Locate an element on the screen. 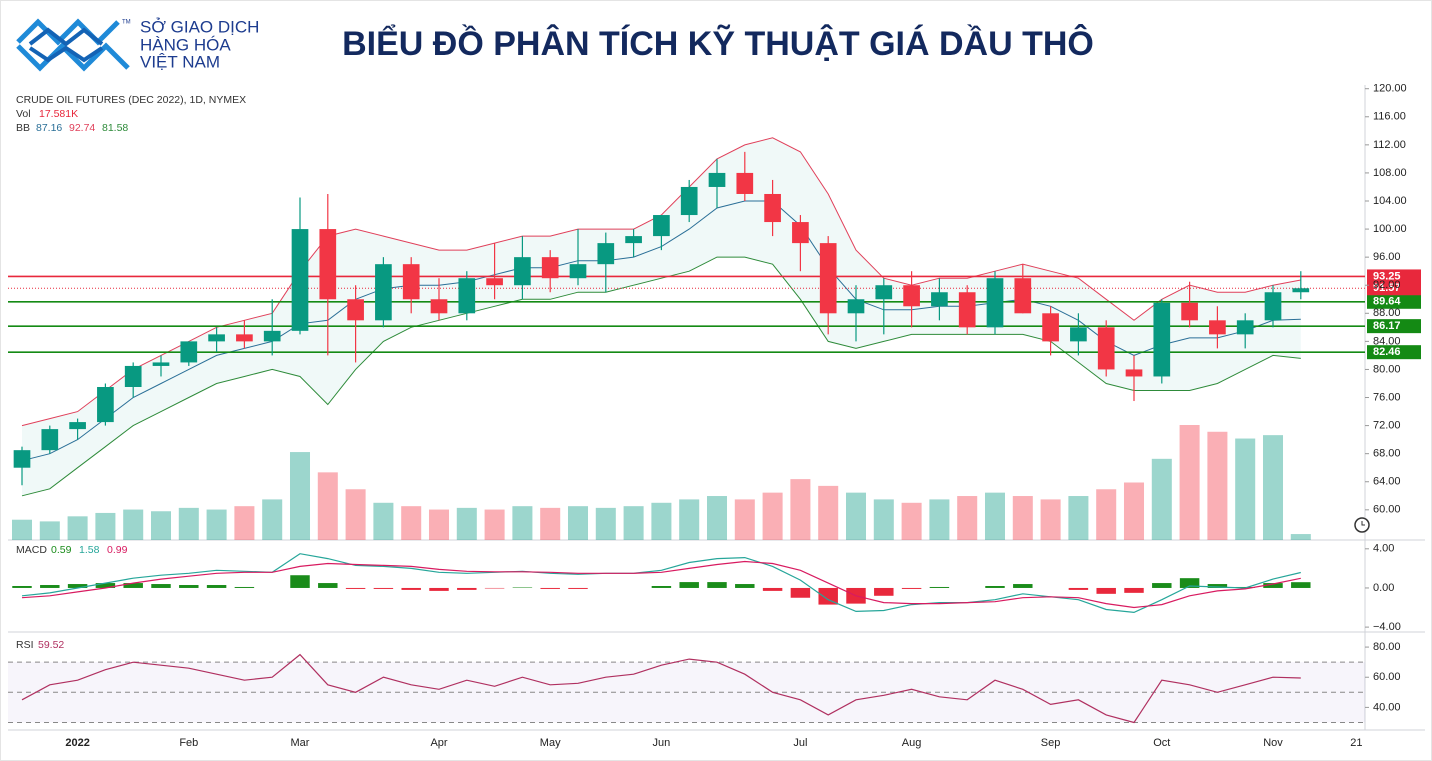 This screenshot has width=1432, height=761. x-tick-label: Aug is located at coordinates (912, 743).